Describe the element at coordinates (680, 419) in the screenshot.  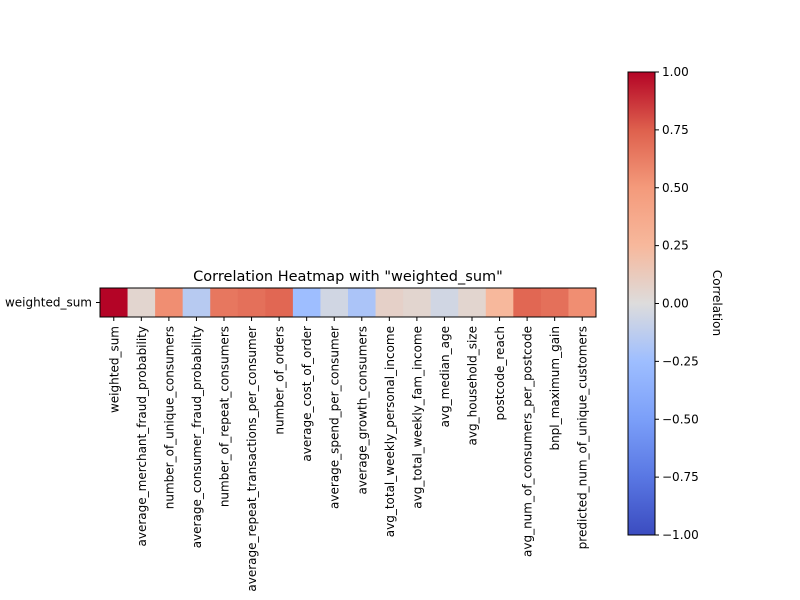
I see `colorbar-tick-label: −0.50` at that location.